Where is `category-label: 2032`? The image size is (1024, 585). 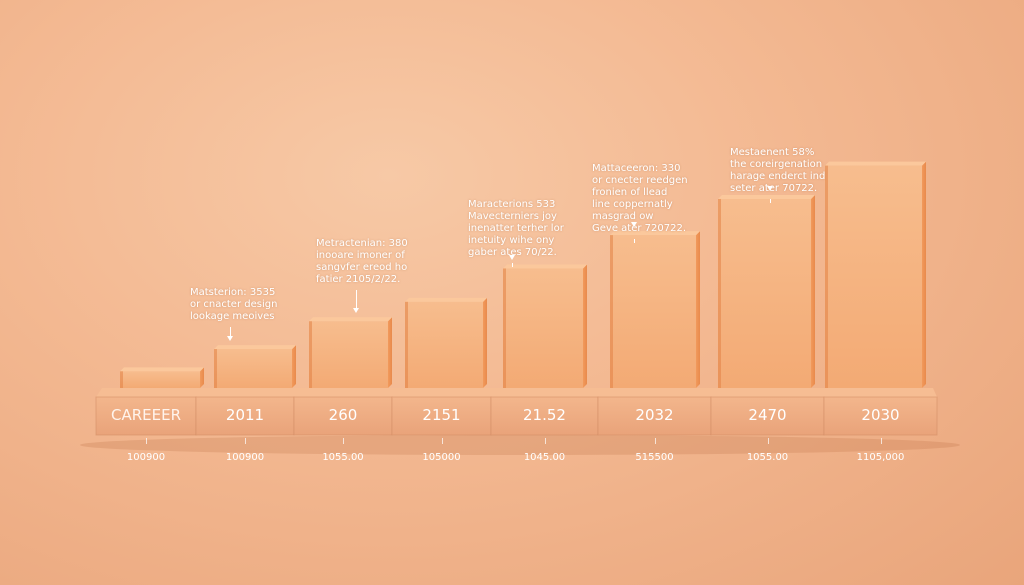
category-label: 2032 is located at coordinates (654, 415).